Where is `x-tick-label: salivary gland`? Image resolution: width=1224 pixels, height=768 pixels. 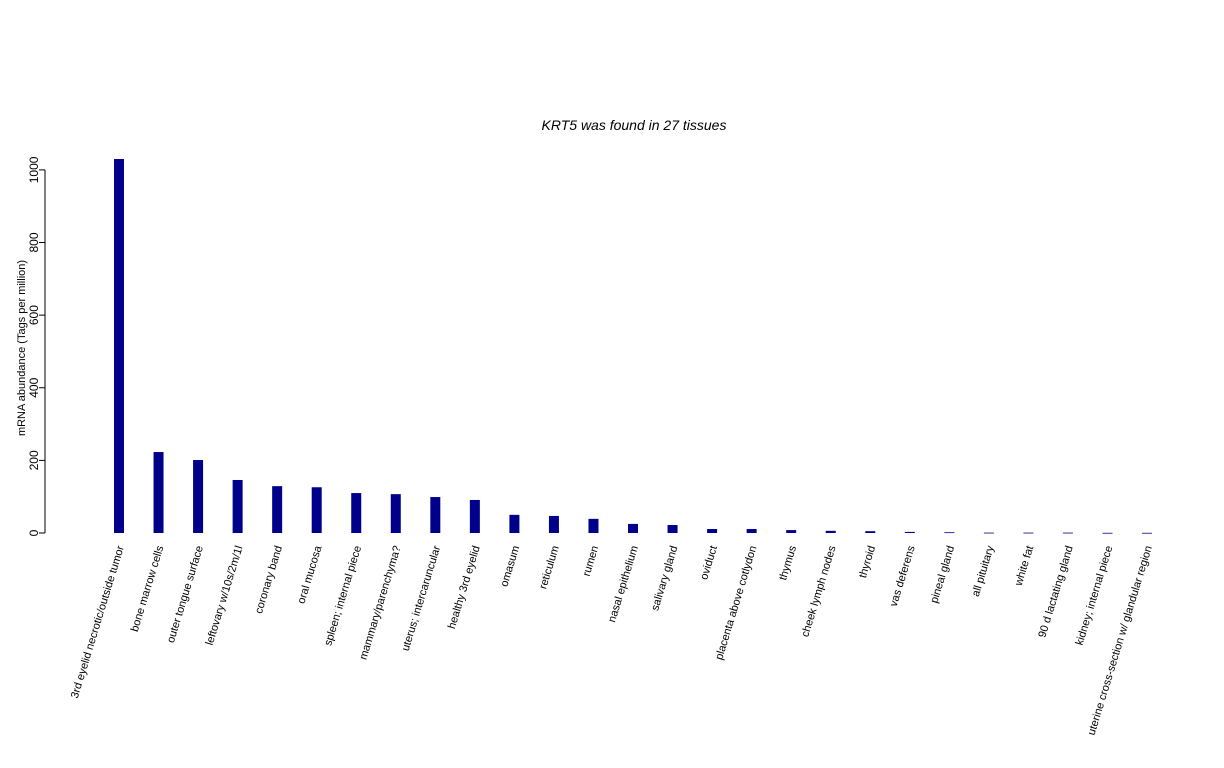
x-tick-label: salivary gland is located at coordinates (664, 578).